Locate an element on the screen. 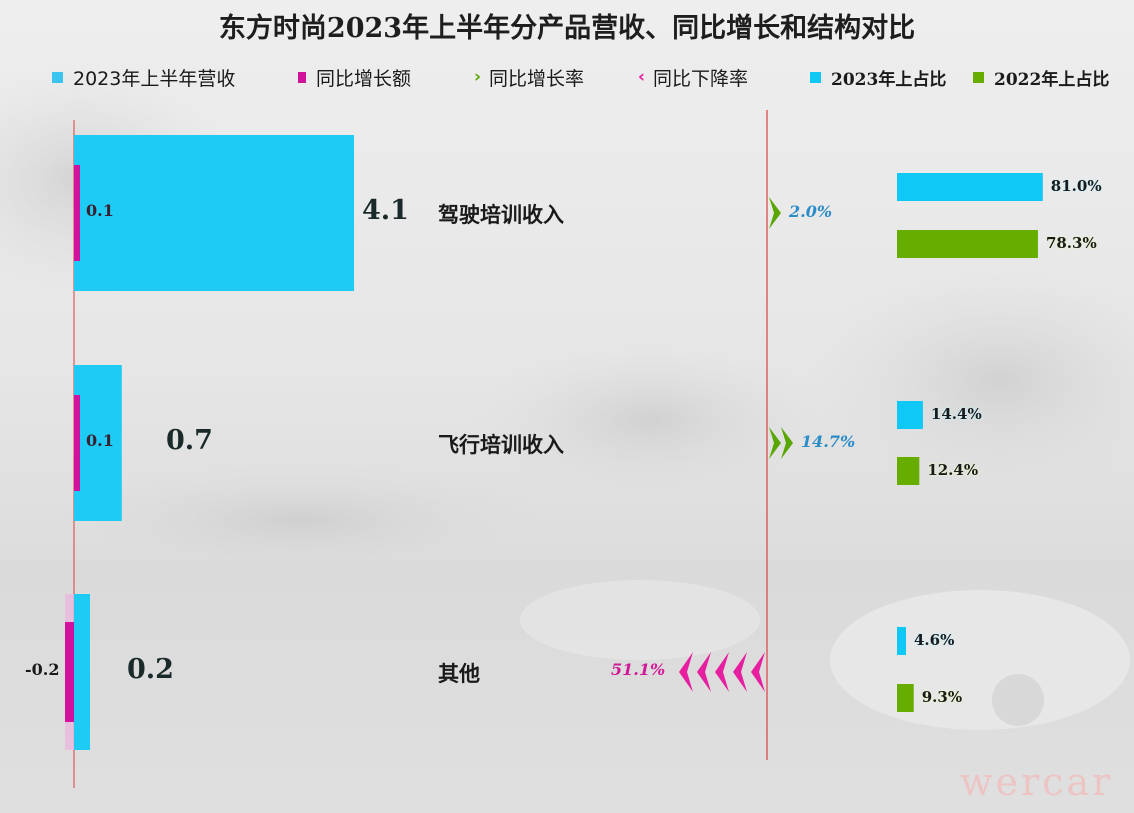 Image resolution: width=1134 pixels, height=813 pixels. chevron-right-icon: › is located at coordinates (478, 77).